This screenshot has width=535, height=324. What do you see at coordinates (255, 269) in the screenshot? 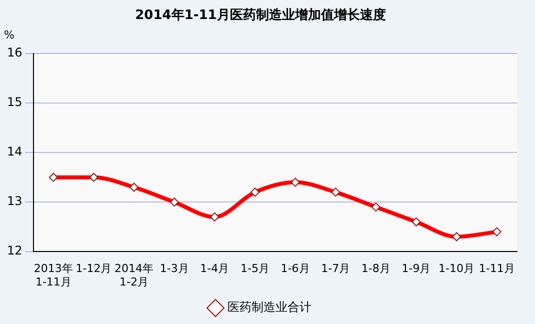
I see `x-tick-label: 1-5月` at bounding box center [255, 269].